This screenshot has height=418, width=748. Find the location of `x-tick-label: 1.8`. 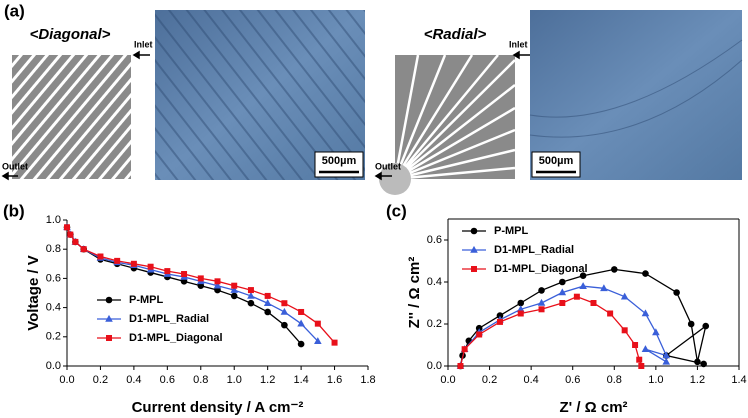

x-tick-label: 1.8 is located at coordinates (367, 380).